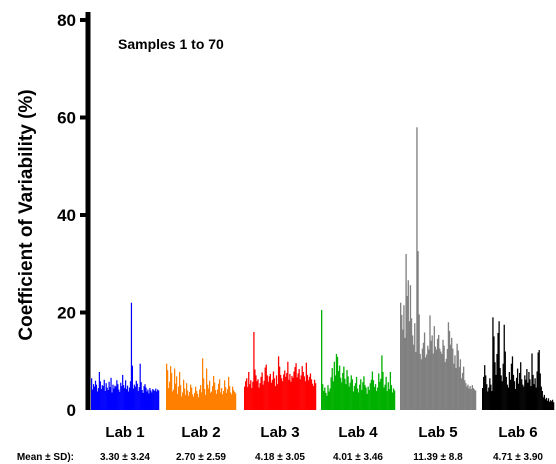 Image resolution: width=556 pixels, height=464 pixels. What do you see at coordinates (279, 432) in the screenshot?
I see `lab-label: Lab 3` at bounding box center [279, 432].